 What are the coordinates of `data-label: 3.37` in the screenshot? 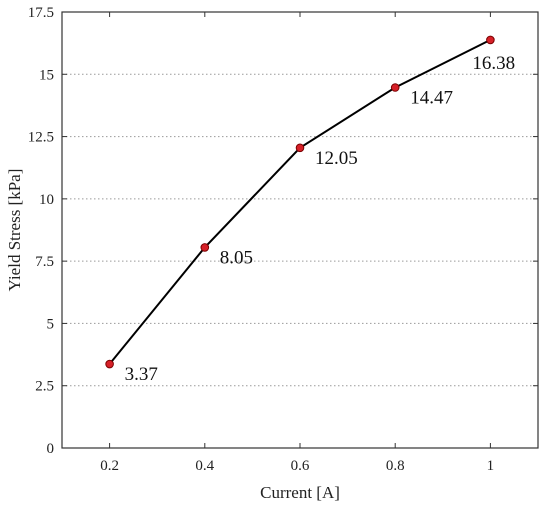 It's located at (141, 374).